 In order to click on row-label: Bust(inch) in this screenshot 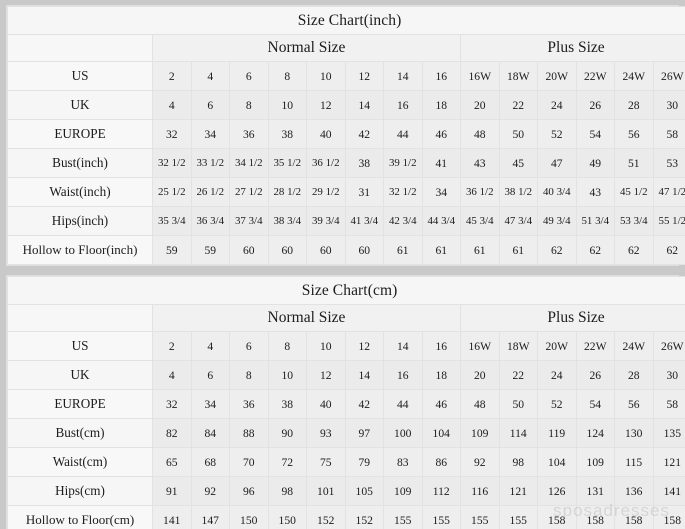, I will do `click(80, 163)`.